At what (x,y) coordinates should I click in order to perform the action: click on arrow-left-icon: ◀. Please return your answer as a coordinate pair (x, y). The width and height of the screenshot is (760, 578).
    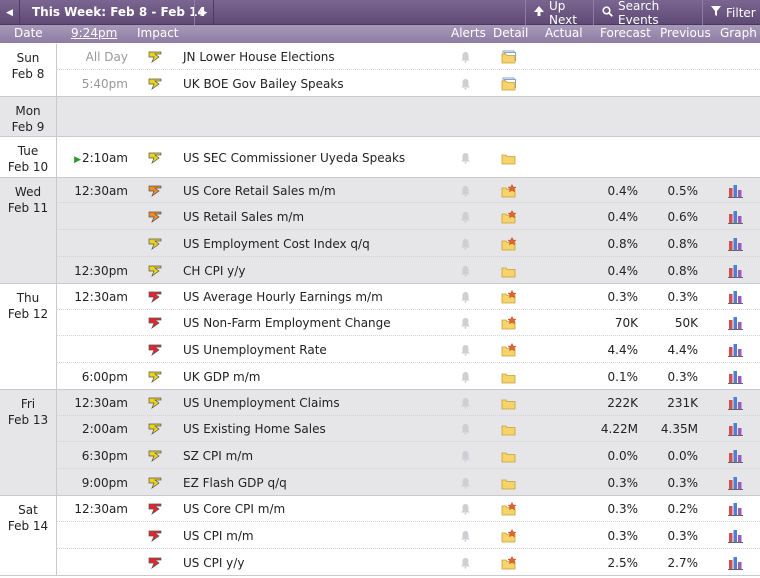
    Looking at the image, I should click on (9, 12).